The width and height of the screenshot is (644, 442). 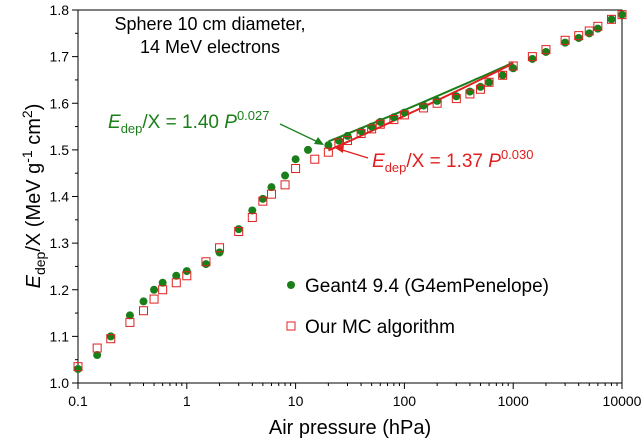 I want to click on y-tick-label: 1.4, so click(x=60, y=197).